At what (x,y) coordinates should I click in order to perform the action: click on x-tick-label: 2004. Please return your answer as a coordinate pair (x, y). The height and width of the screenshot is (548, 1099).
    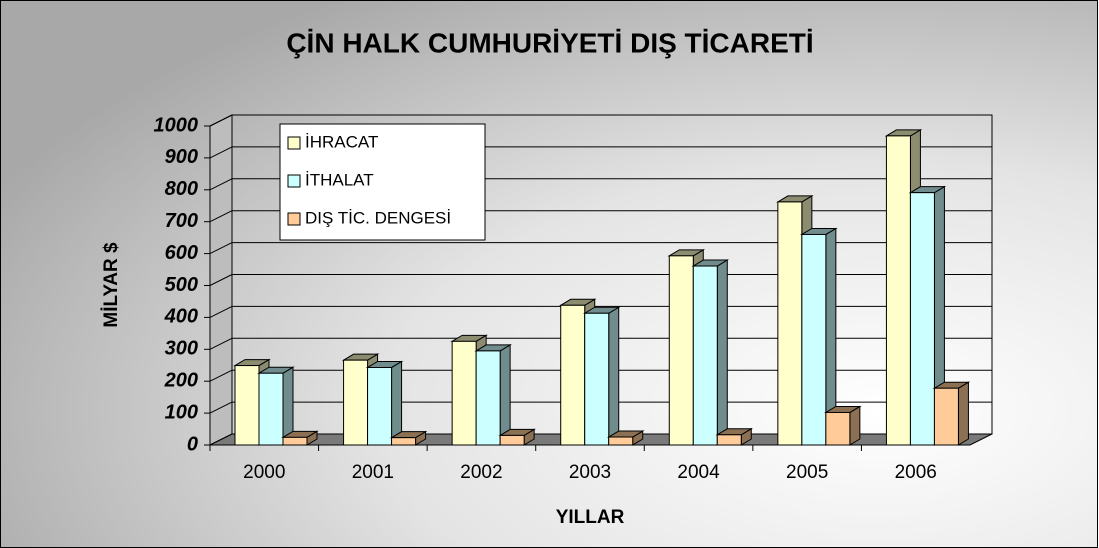
    Looking at the image, I should click on (698, 472).